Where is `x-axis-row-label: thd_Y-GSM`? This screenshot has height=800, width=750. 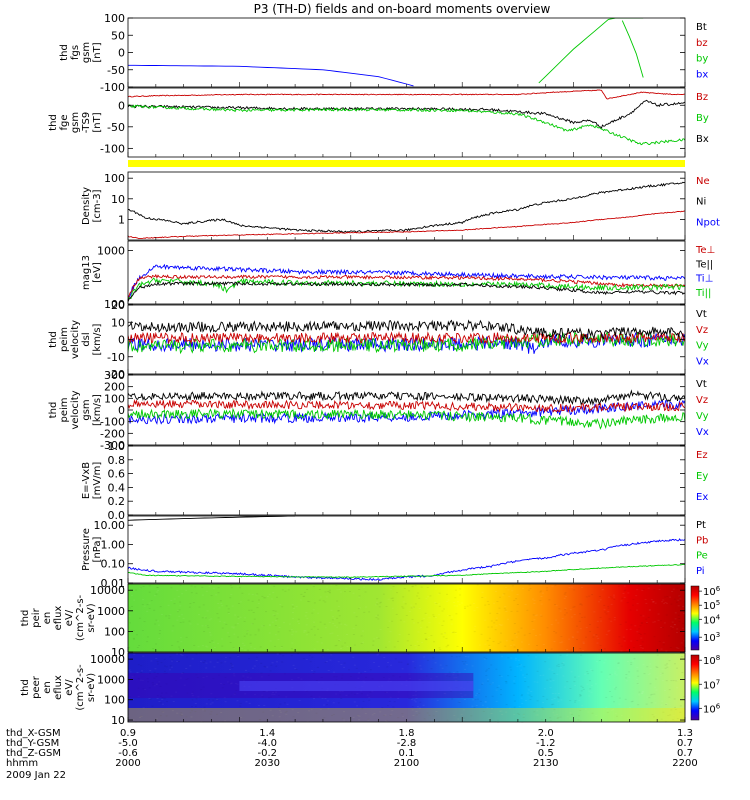
x-axis-row-label: thd_Y-GSM is located at coordinates (32, 743).